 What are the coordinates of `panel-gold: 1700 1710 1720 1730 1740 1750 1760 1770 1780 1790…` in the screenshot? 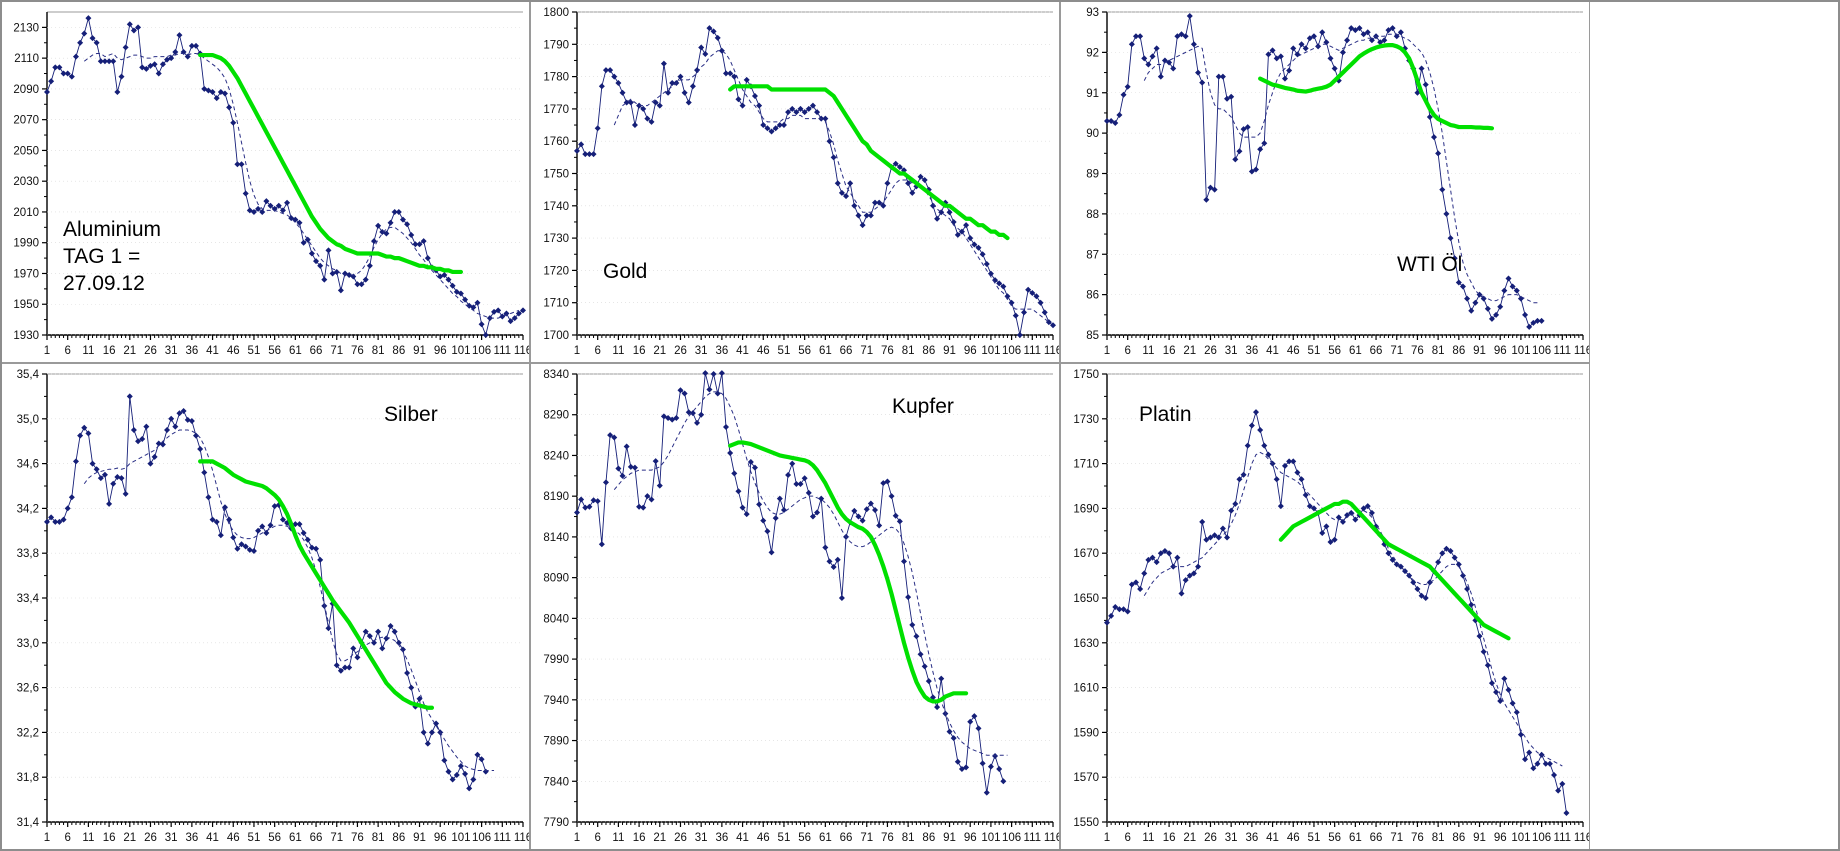 It's located at (795, 181).